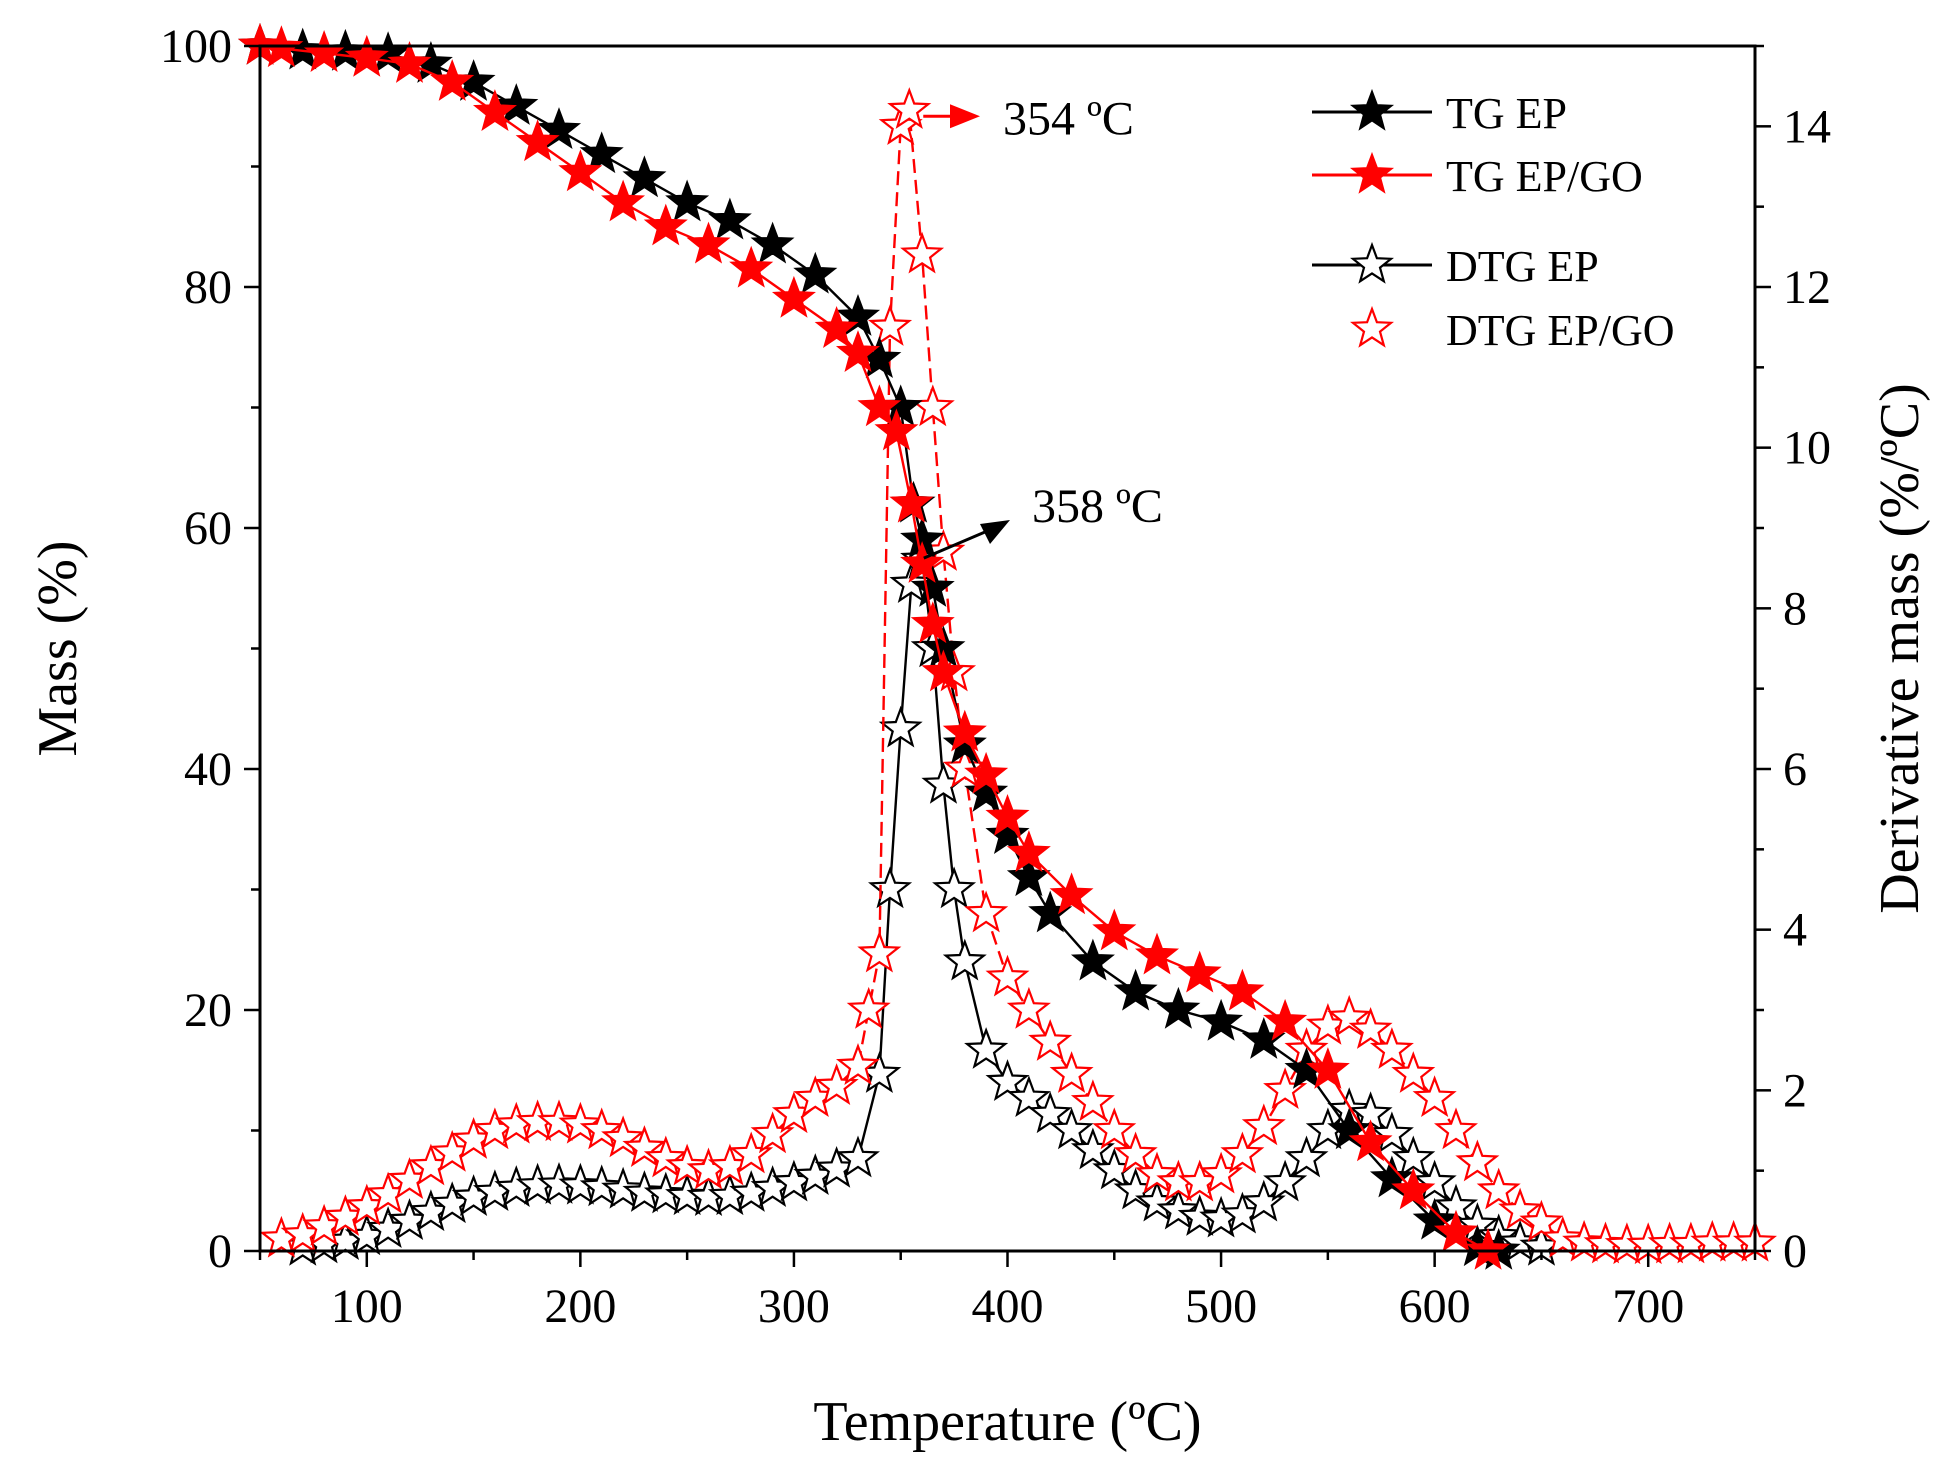 Image resolution: width=1952 pixels, height=1462 pixels. Describe the element at coordinates (1506, 113) in the screenshot. I see `legend-label-tg-ep: TG EP` at that location.